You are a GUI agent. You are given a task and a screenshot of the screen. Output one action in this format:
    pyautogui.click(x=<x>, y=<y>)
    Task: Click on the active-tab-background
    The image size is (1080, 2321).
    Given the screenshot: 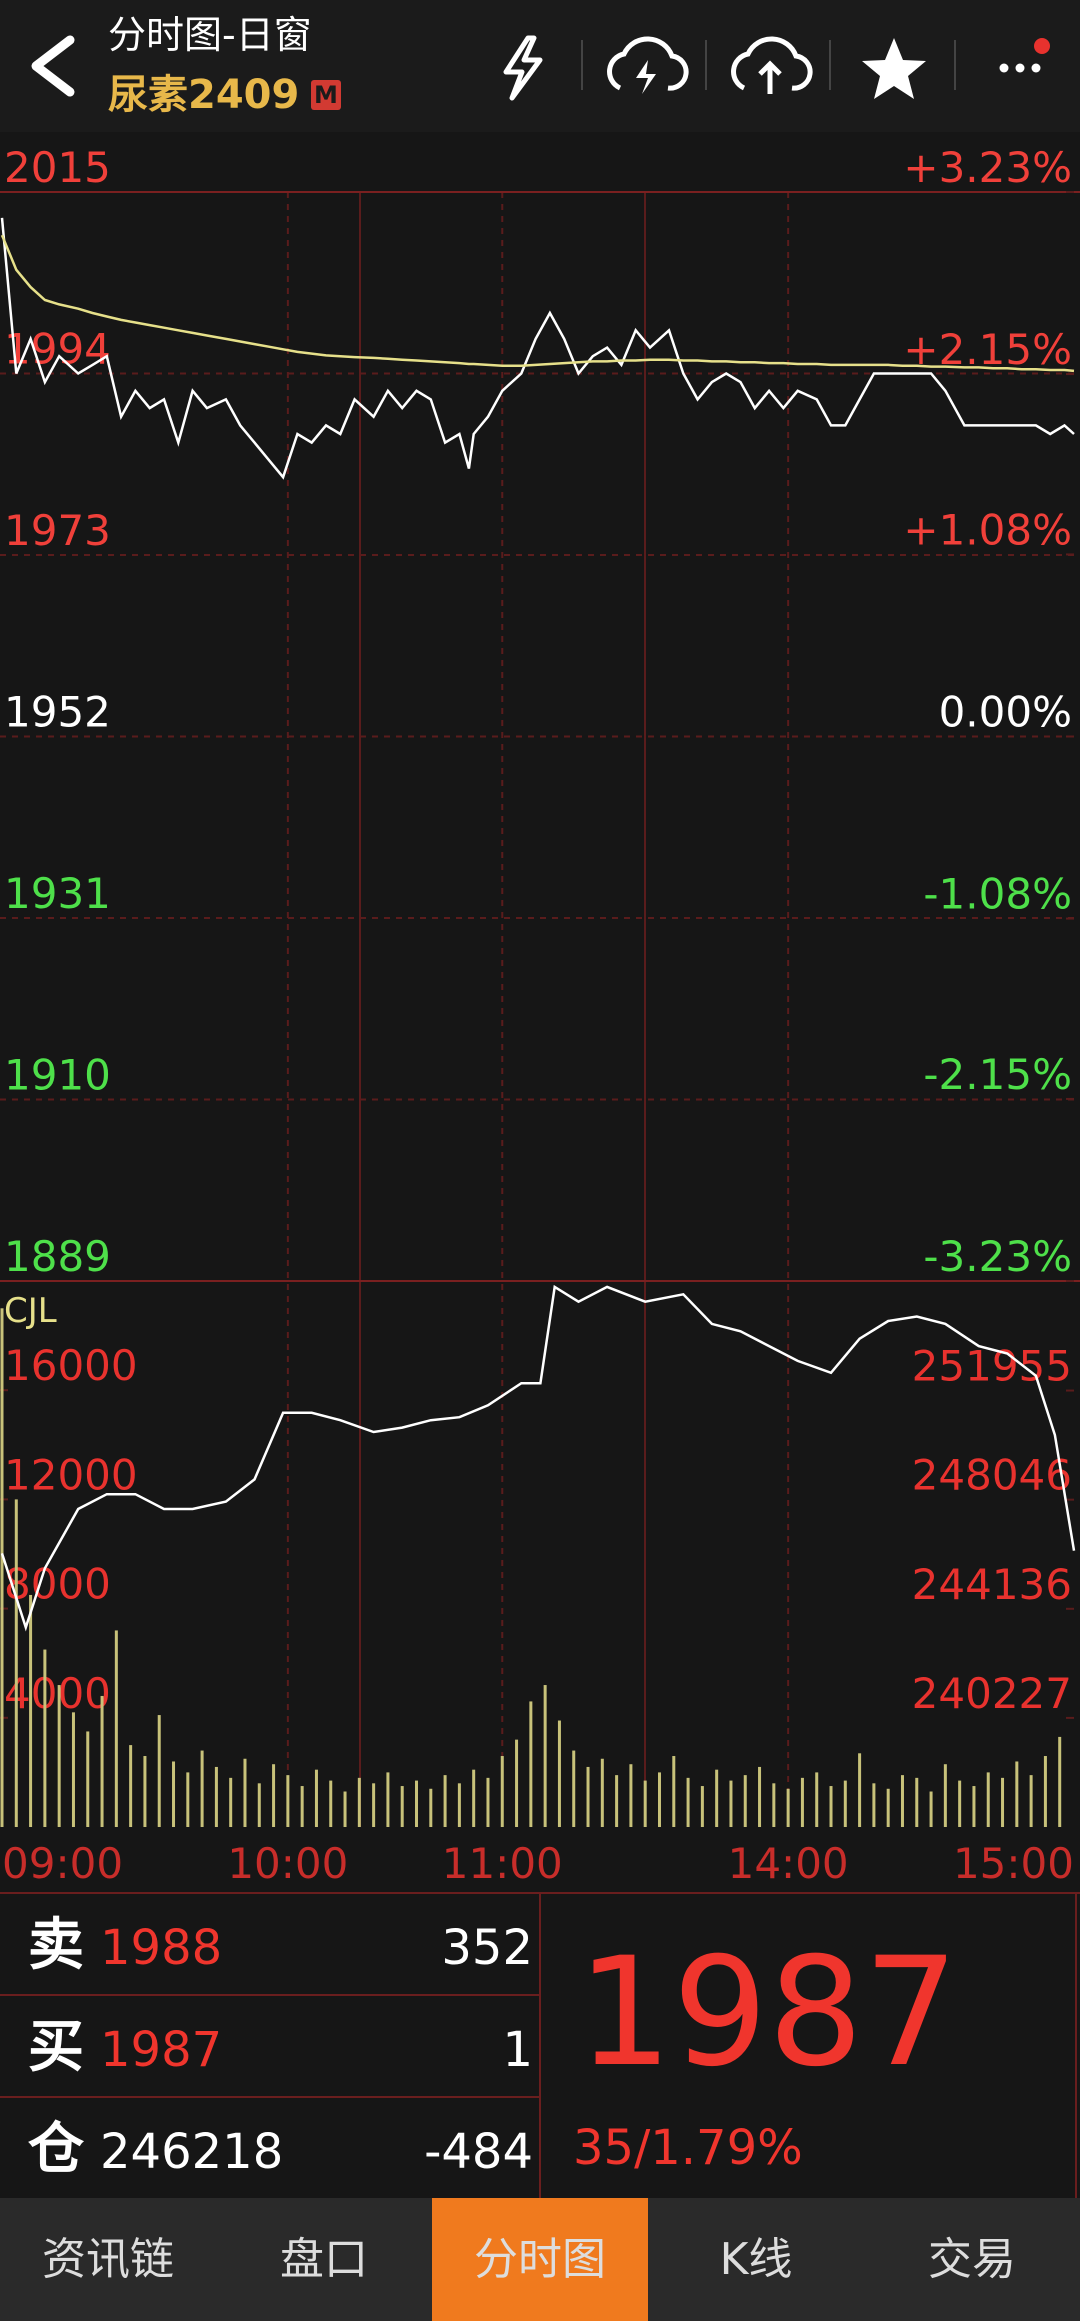 What is the action you would take?
    pyautogui.click(x=540, y=2259)
    